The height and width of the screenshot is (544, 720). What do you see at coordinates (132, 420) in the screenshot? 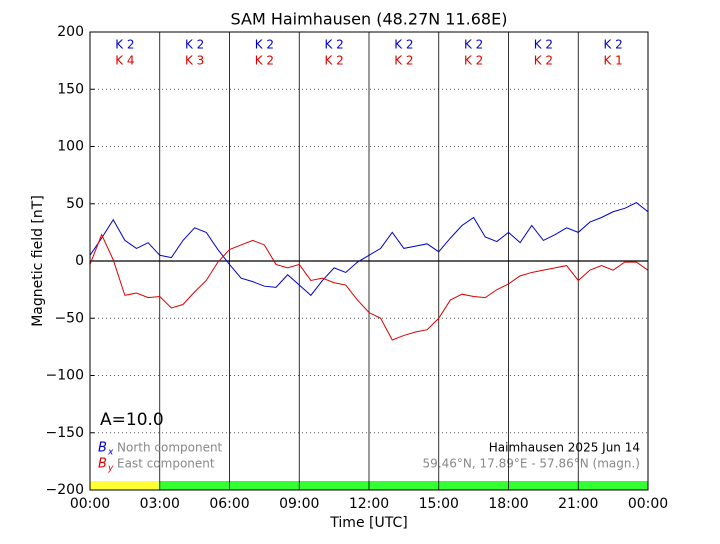
I see `a-index: A=10.0` at bounding box center [132, 420].